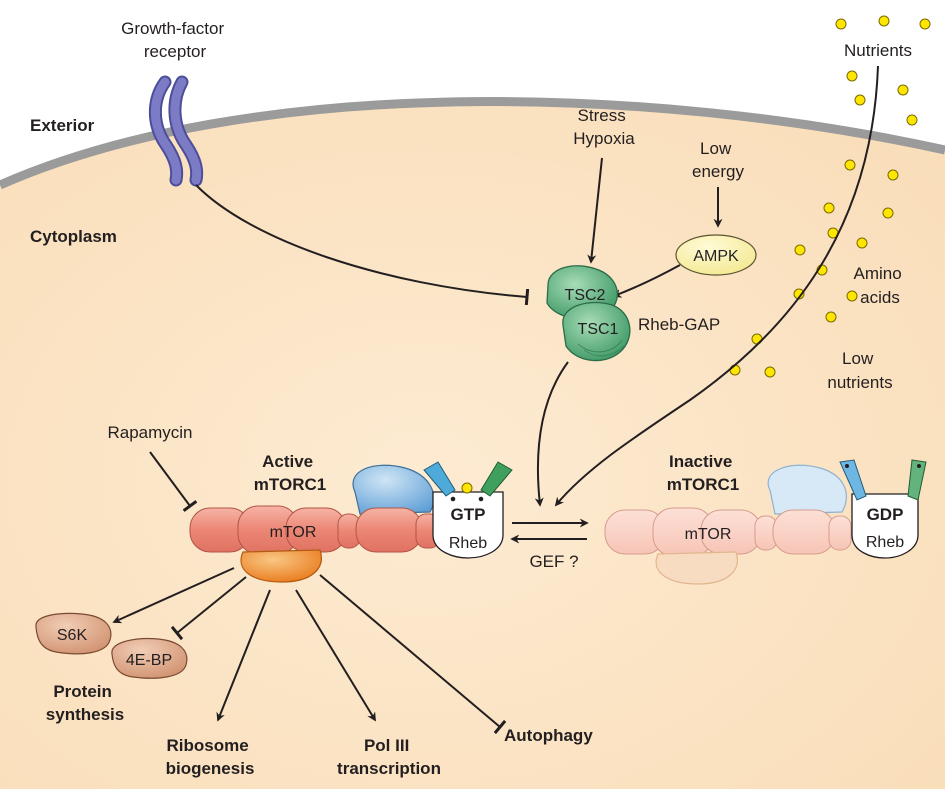 This screenshot has height=789, width=945. Describe the element at coordinates (703, 473) in the screenshot. I see `inactive-mtorc1-label: Inactive mTORC1` at that location.